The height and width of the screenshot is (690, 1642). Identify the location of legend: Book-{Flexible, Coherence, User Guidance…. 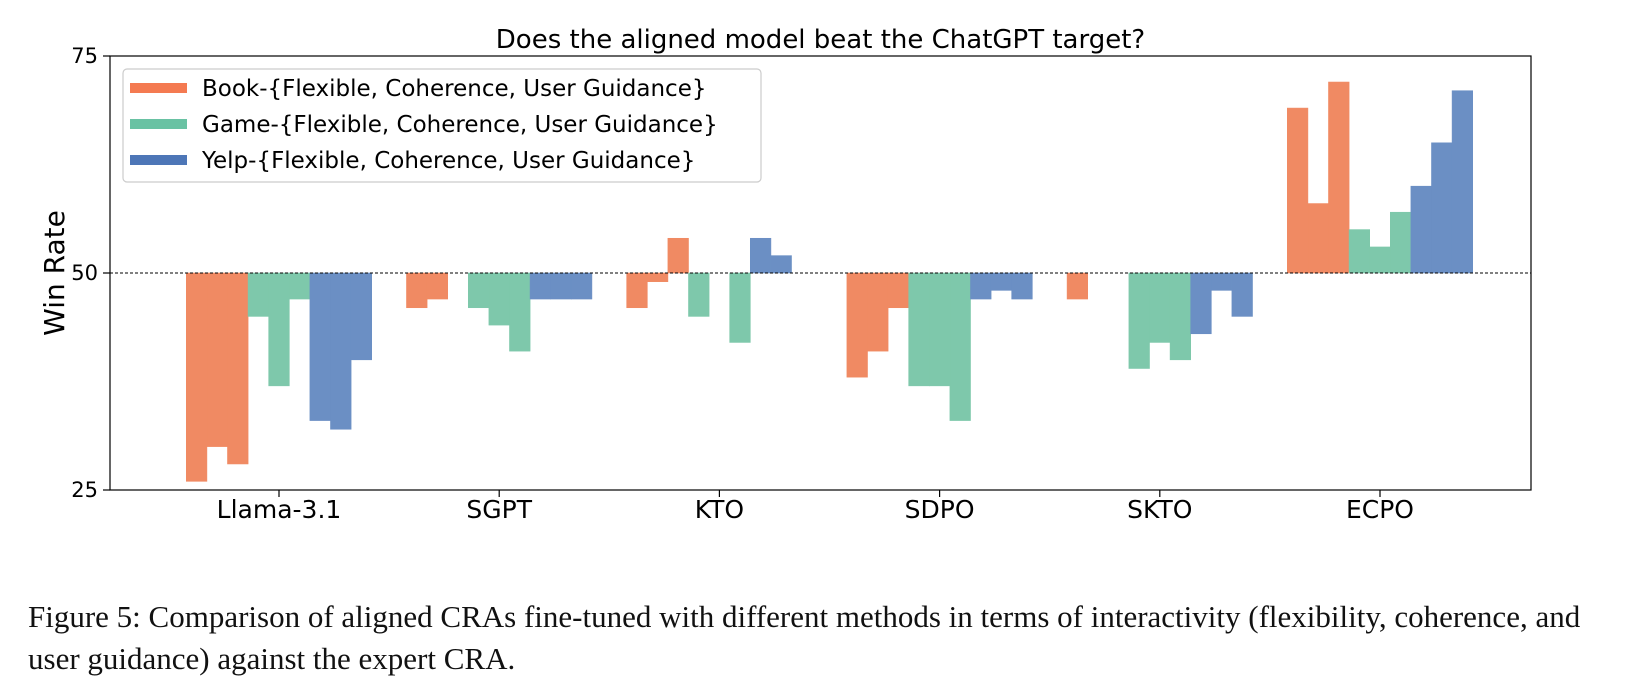
(442, 125).